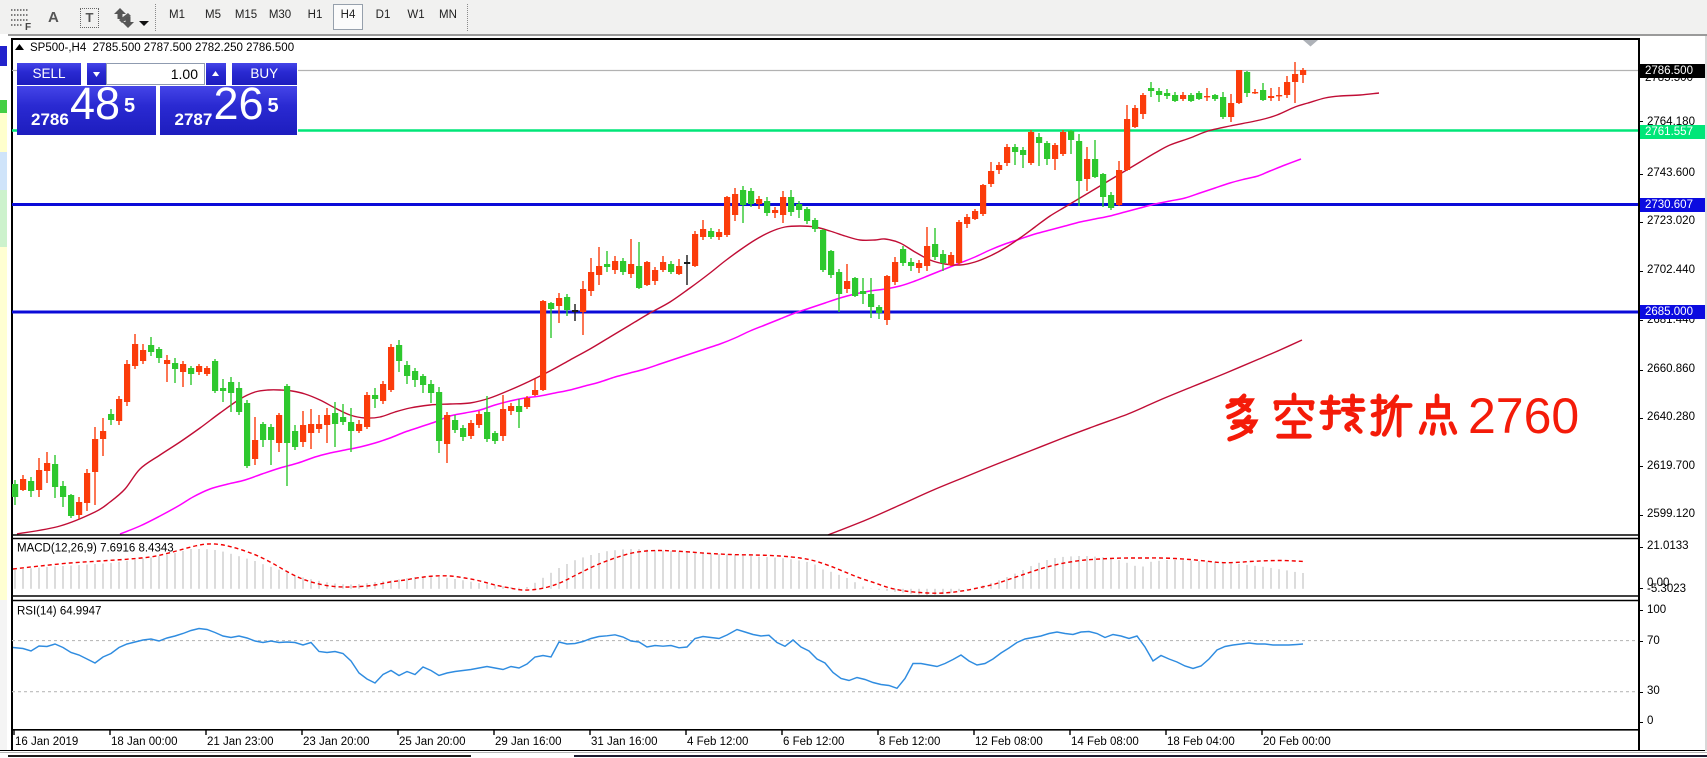  Describe the element at coordinates (240, 742) in the screenshot. I see `svg-text: 21 Jan 23:00` at that location.